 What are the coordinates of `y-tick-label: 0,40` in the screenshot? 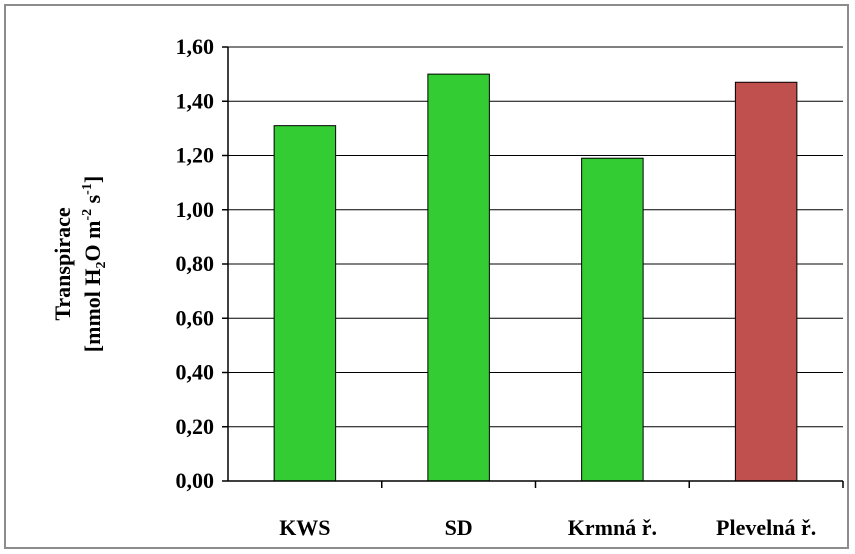 It's located at (195, 372).